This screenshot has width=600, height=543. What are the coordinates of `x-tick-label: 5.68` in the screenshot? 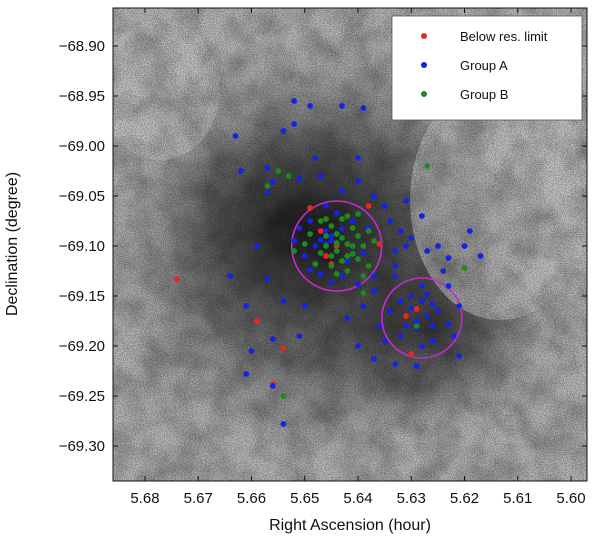 It's located at (144, 498).